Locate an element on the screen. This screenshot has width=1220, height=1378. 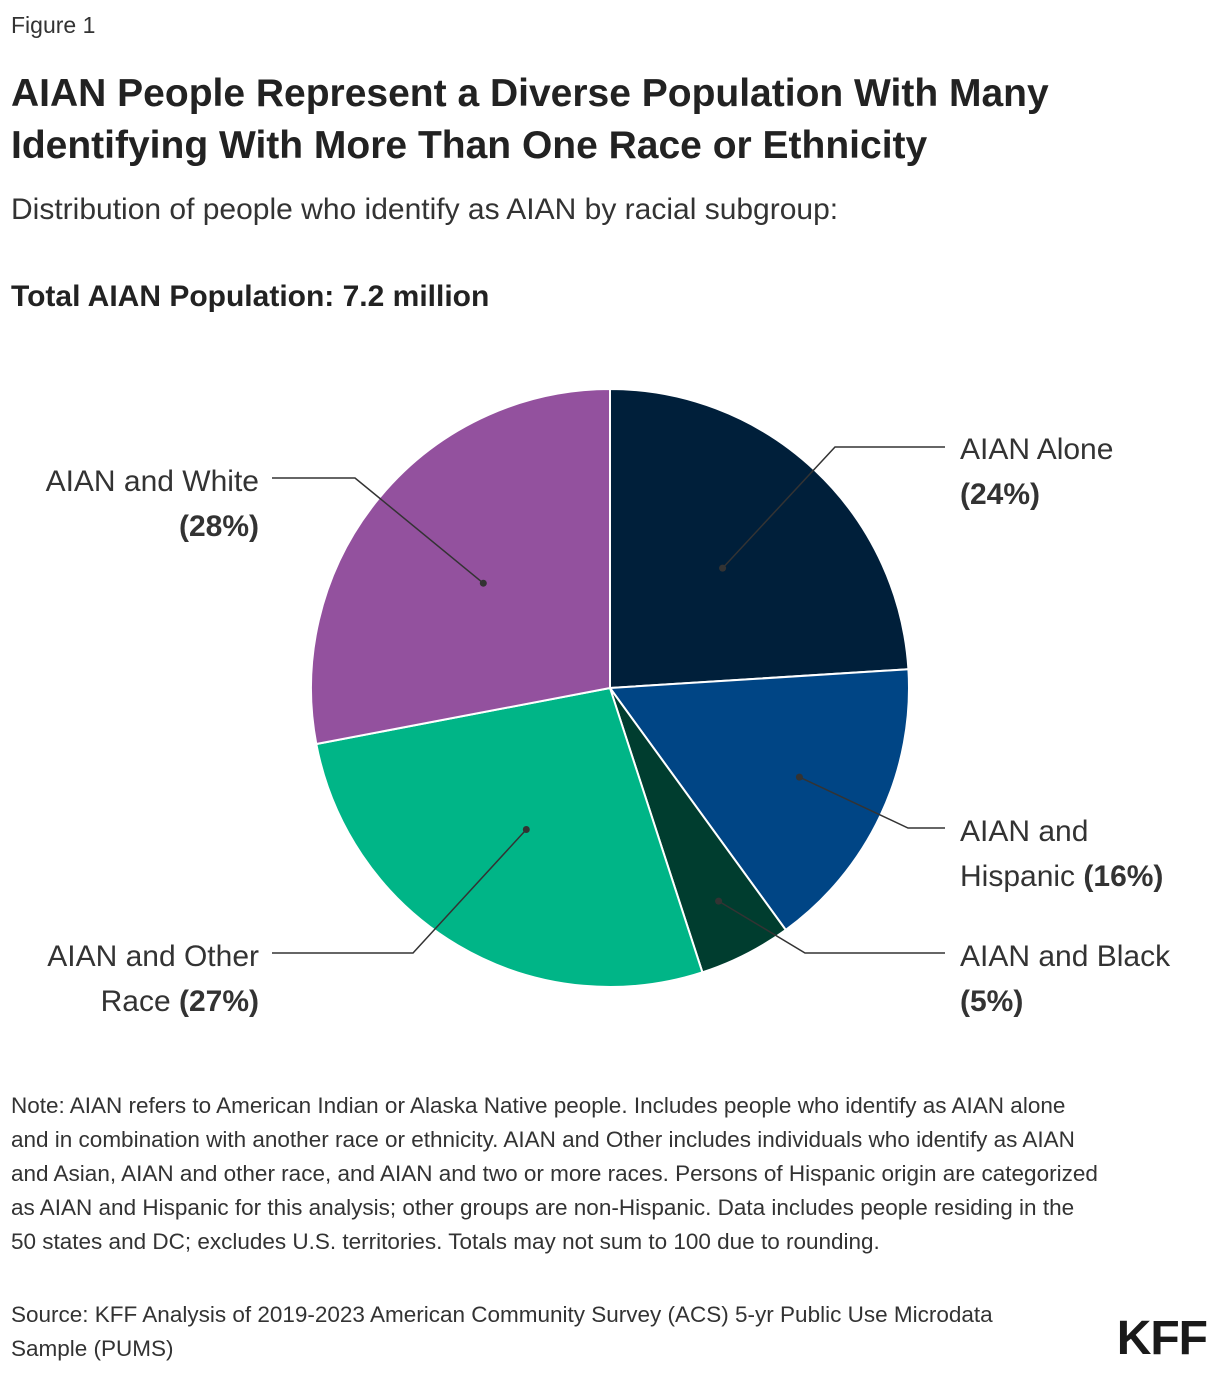
leader-dot-aian-and-black is located at coordinates (719, 901).